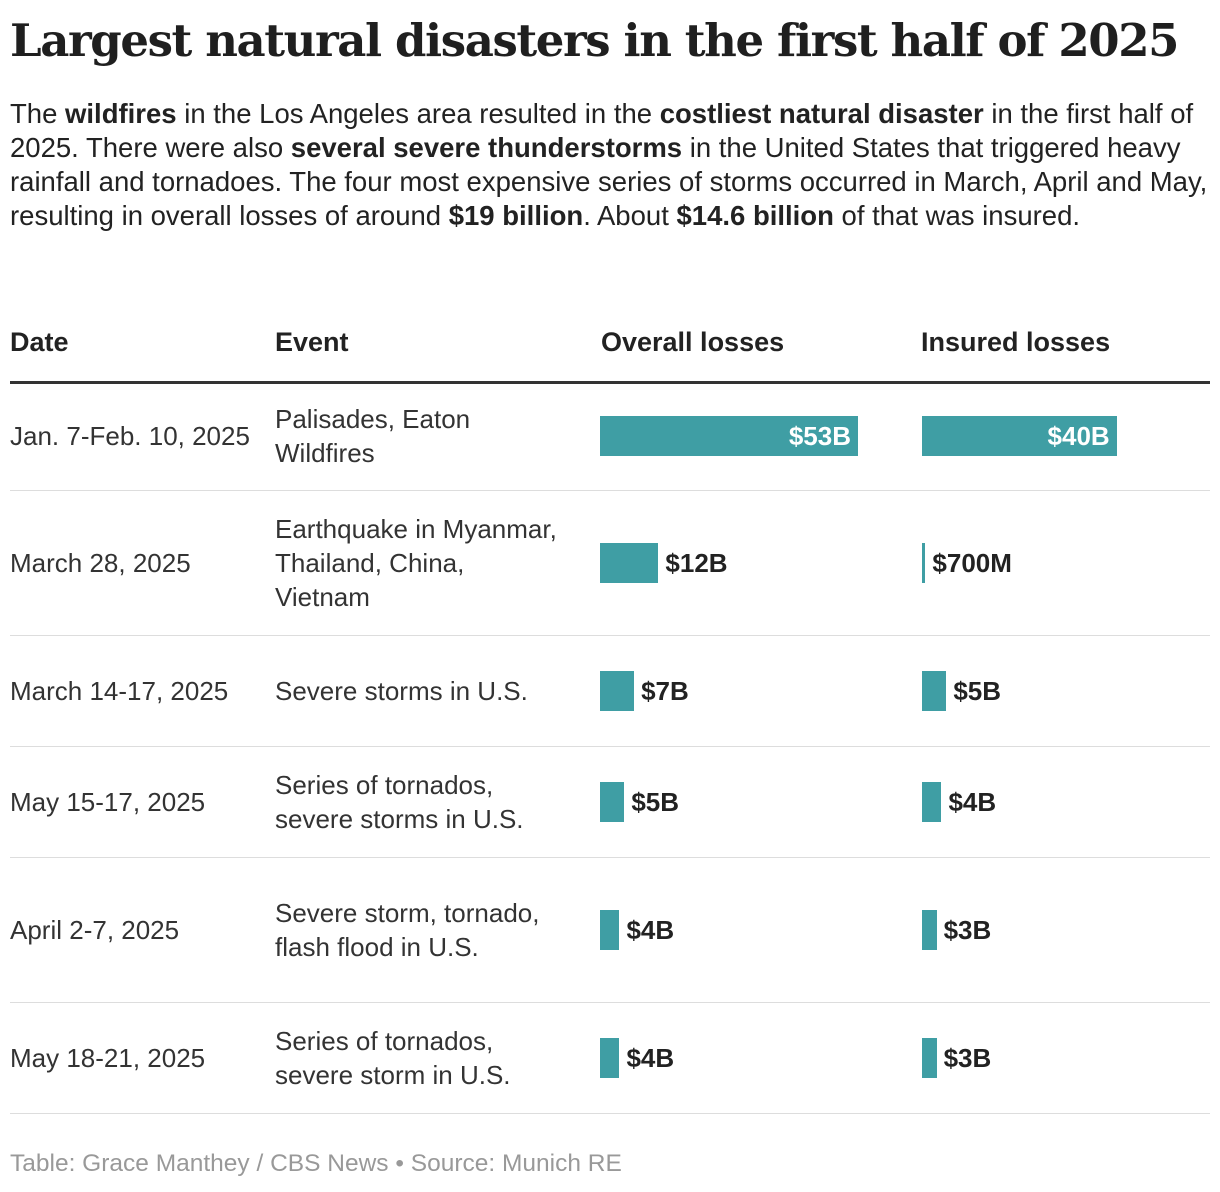 The width and height of the screenshot is (1220, 1192). Describe the element at coordinates (373, 436) in the screenshot. I see `row-event: Palisades, Eaton Wildfires` at that location.